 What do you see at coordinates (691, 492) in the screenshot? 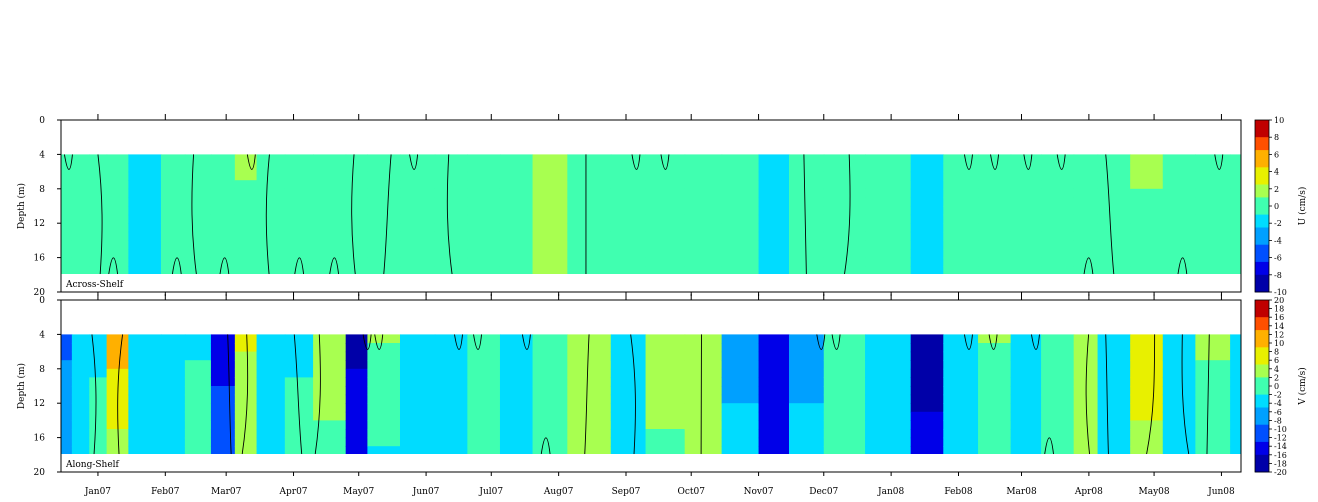
I see `x-tick-label: Oct07` at bounding box center [691, 492].